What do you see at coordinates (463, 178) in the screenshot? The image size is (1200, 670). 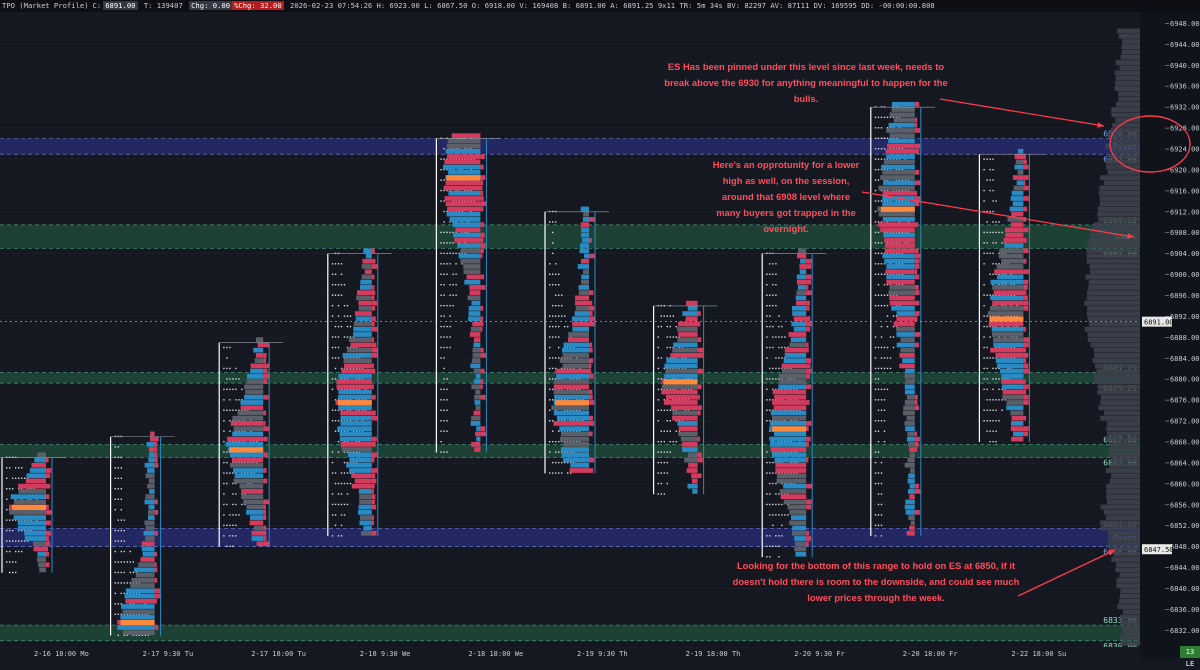 I see `poc-bar` at bounding box center [463, 178].